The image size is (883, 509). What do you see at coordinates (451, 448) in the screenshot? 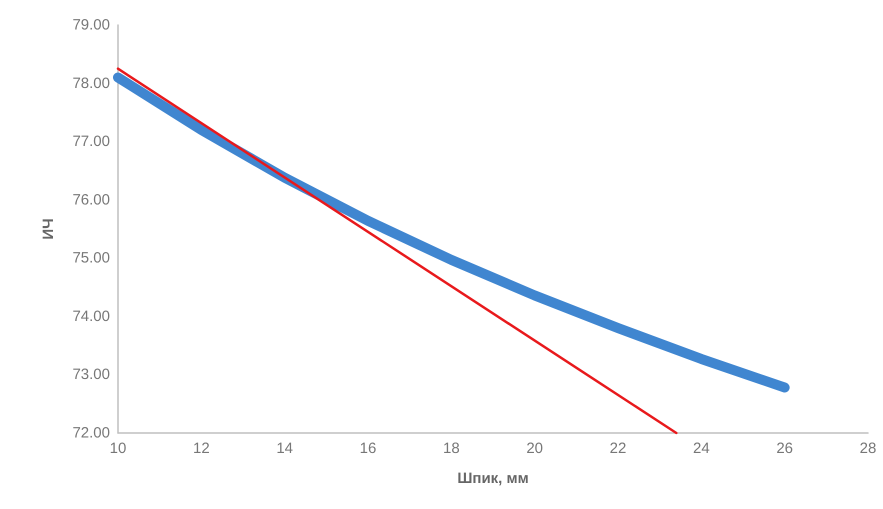
I see `x-tick-label: 18` at bounding box center [451, 448].